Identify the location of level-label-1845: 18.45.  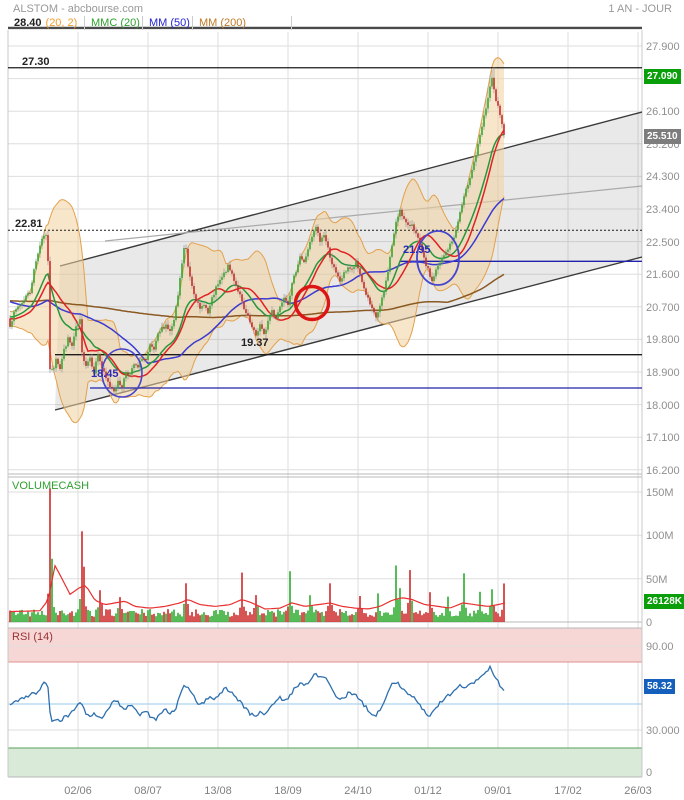
(105, 374).